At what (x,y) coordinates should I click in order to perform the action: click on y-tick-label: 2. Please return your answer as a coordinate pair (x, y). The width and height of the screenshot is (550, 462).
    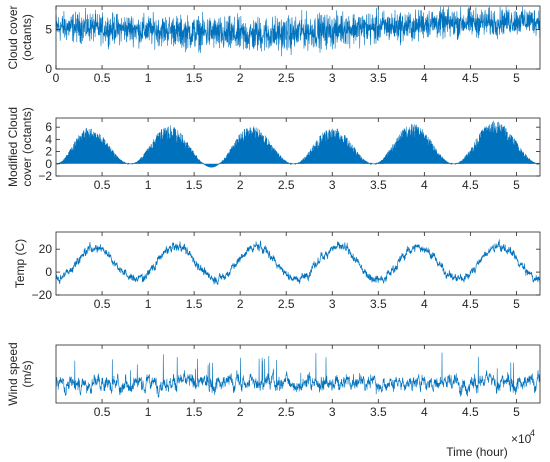
    Looking at the image, I should click on (48, 152).